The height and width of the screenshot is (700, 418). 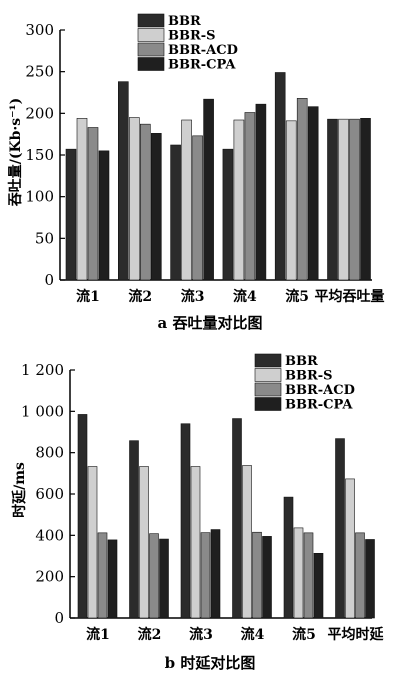 I want to click on y-tick-label: 1 200, so click(x=42, y=370).